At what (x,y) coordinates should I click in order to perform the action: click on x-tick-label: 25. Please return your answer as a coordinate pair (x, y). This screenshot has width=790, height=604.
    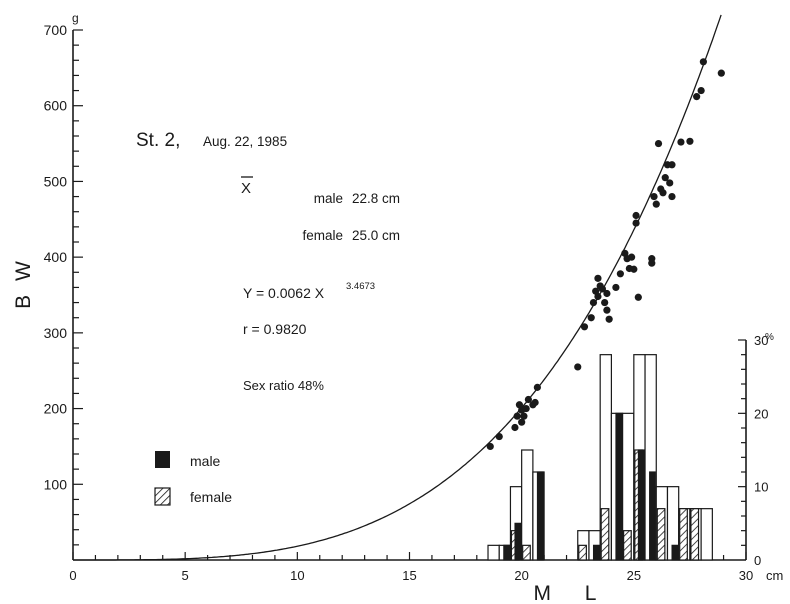
    Looking at the image, I should click on (634, 575).